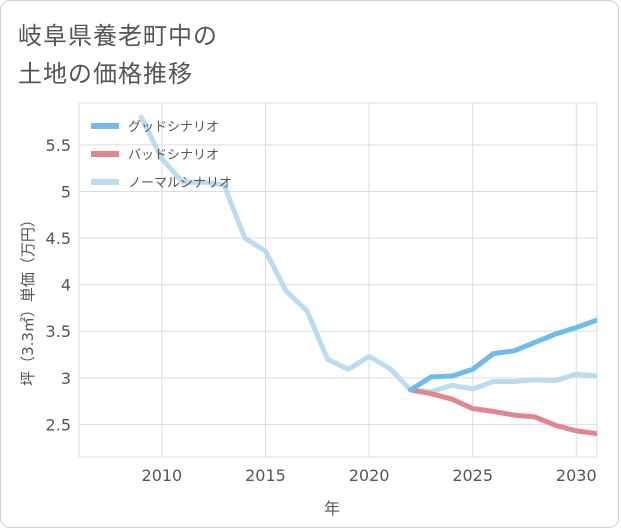 The image size is (621, 530). I want to click on x-tick-label: 2010, so click(162, 475).